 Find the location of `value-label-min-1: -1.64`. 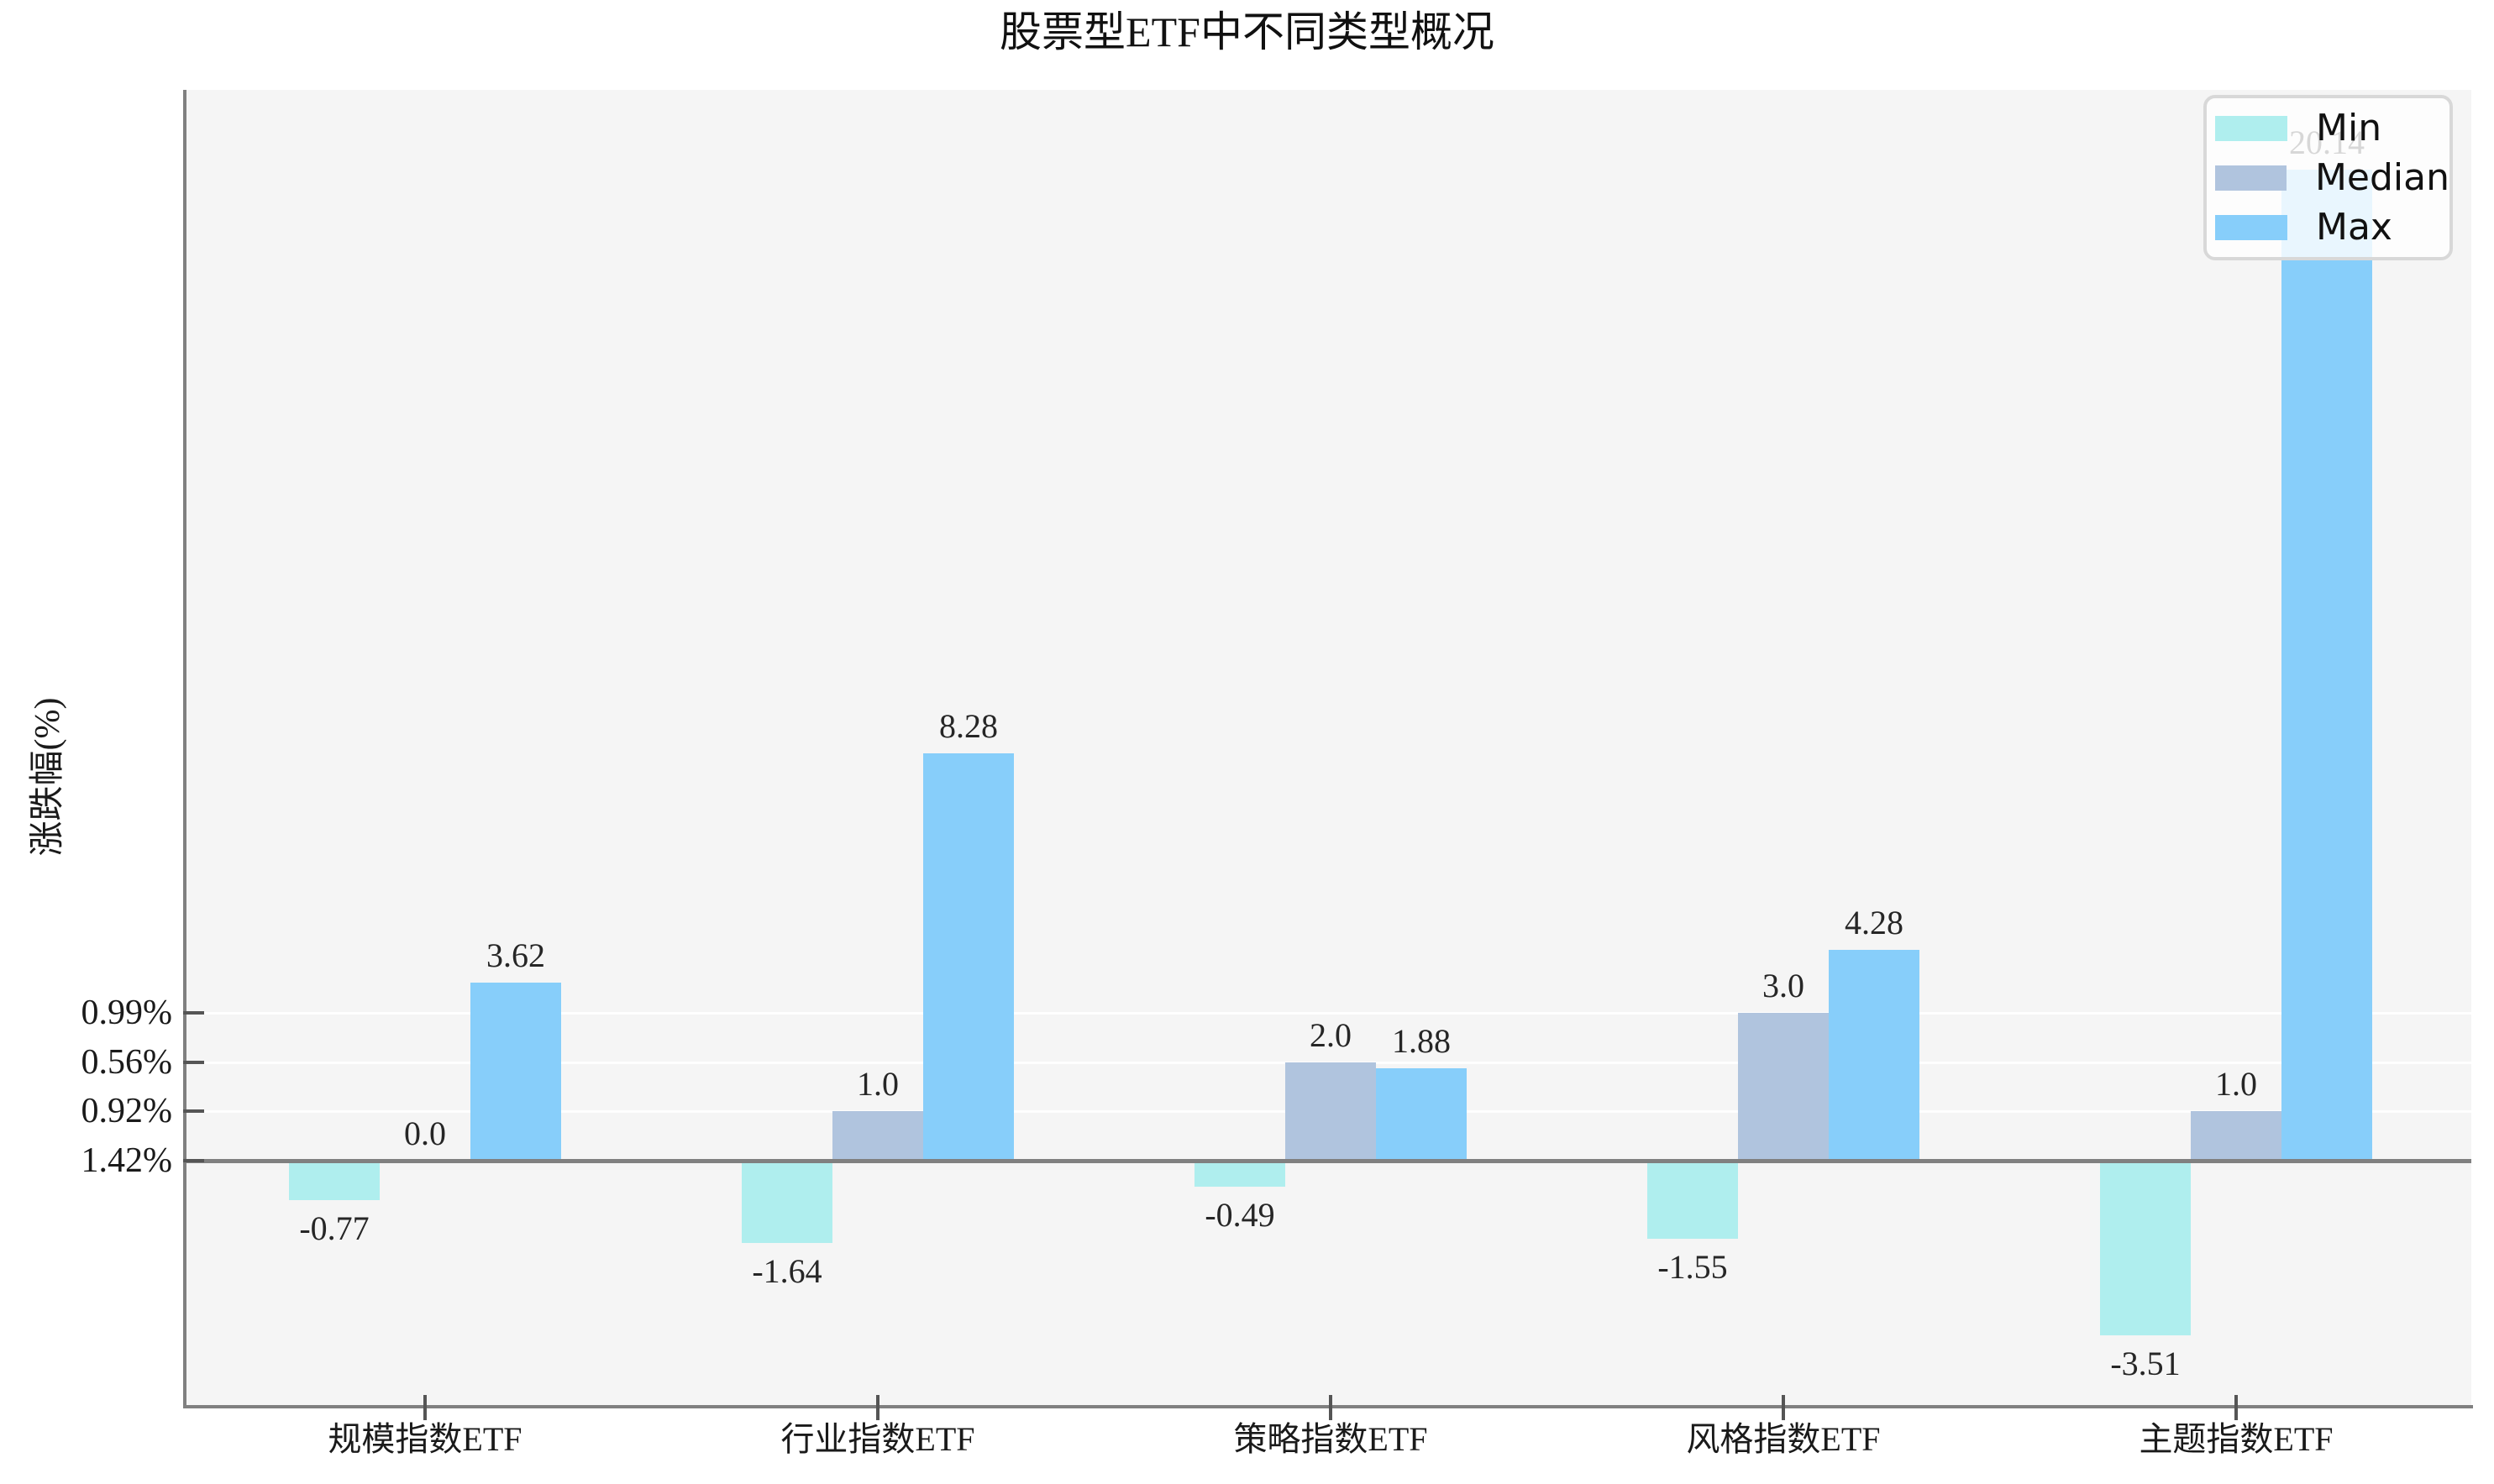

value-label-min-1: -1.64 is located at coordinates (787, 1271).